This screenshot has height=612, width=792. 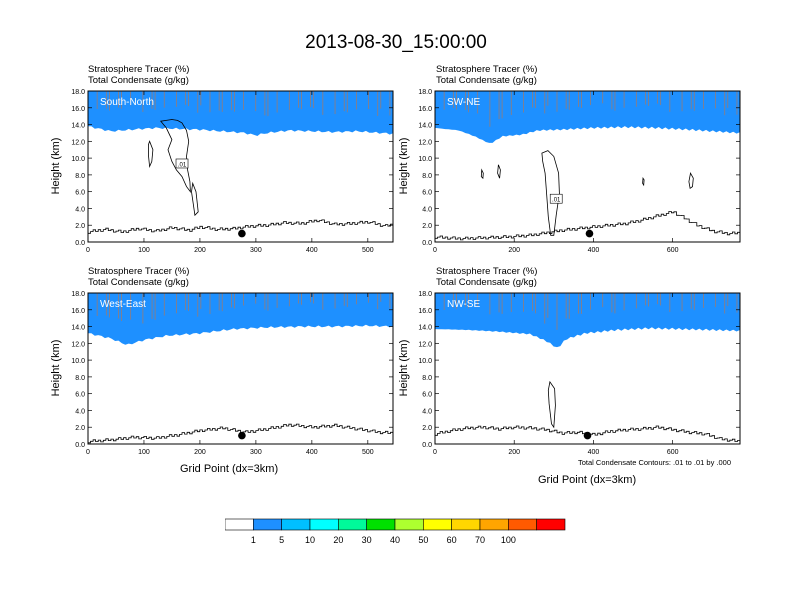 What do you see at coordinates (253, 540) in the screenshot?
I see `colorbar-label: 1` at bounding box center [253, 540].